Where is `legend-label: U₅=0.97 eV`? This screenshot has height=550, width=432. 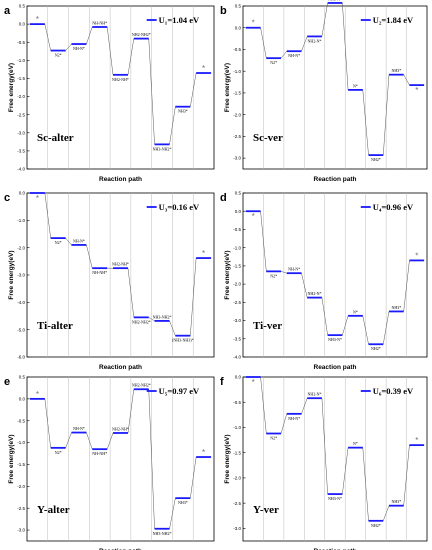 legend-label: U₅=0.97 eV is located at coordinates (179, 391).